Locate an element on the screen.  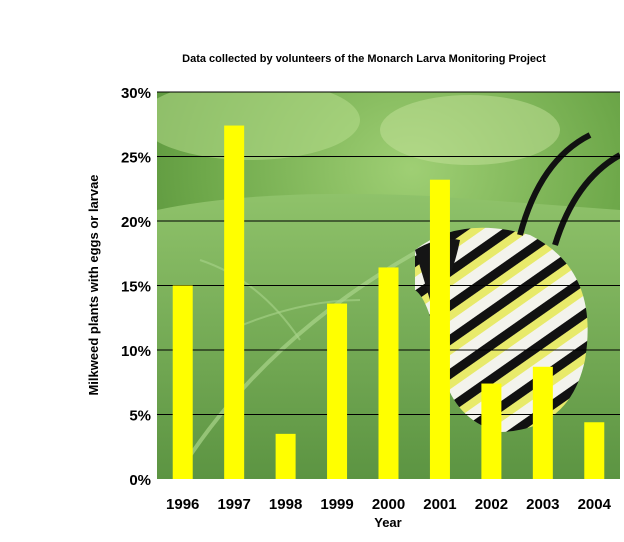
bar-2002 is located at coordinates (491, 431).